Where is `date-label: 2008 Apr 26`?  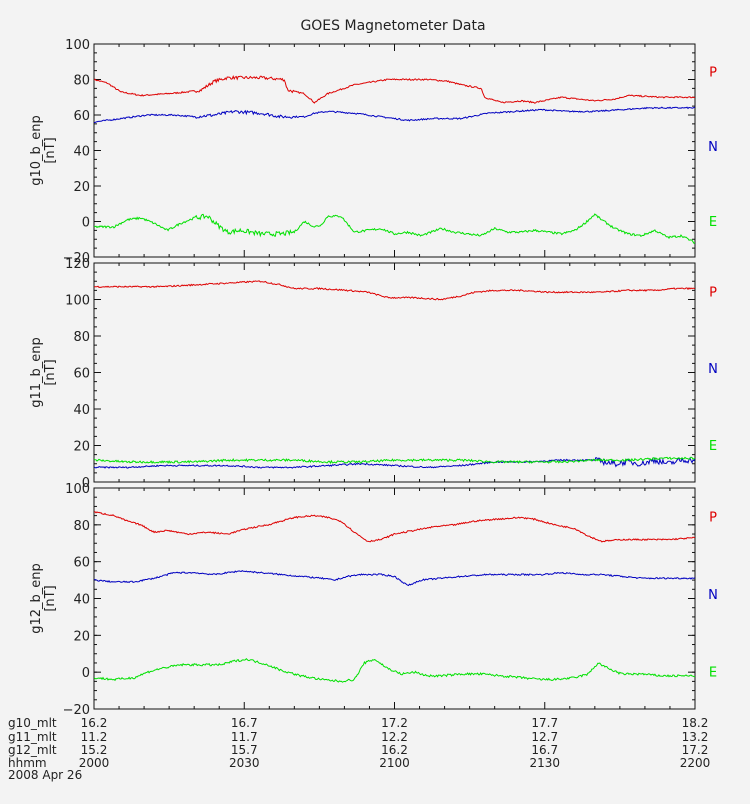 date-label: 2008 Apr 26 is located at coordinates (45, 775).